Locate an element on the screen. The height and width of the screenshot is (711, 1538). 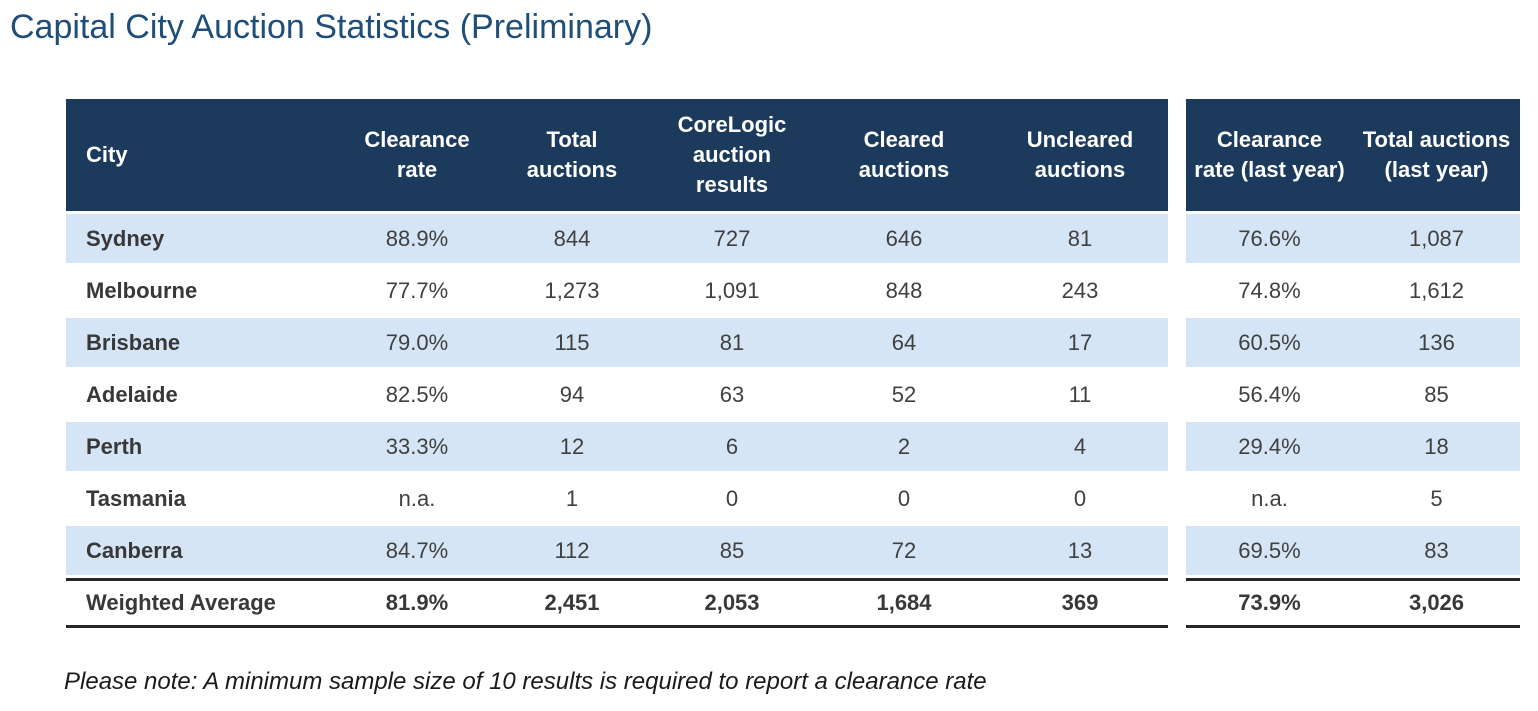
cell-city: Adelaide is located at coordinates (202, 394).